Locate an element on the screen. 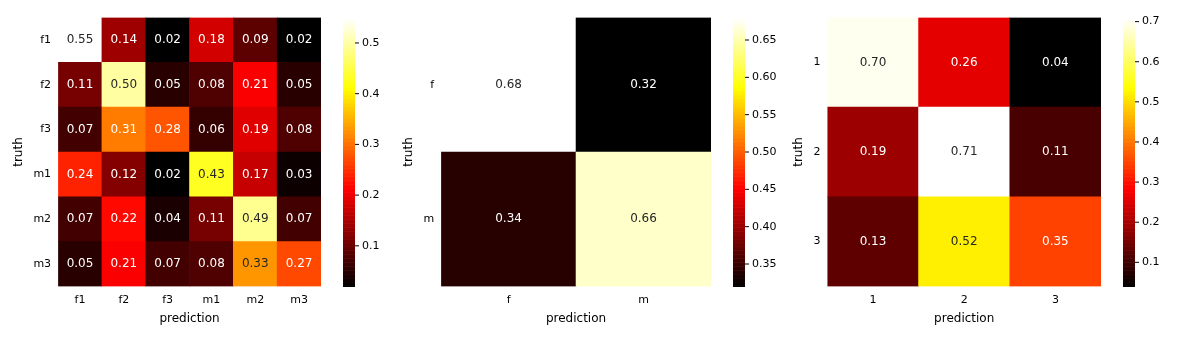 The image size is (1185, 339). color-bar-label: 0.60 is located at coordinates (764, 77).